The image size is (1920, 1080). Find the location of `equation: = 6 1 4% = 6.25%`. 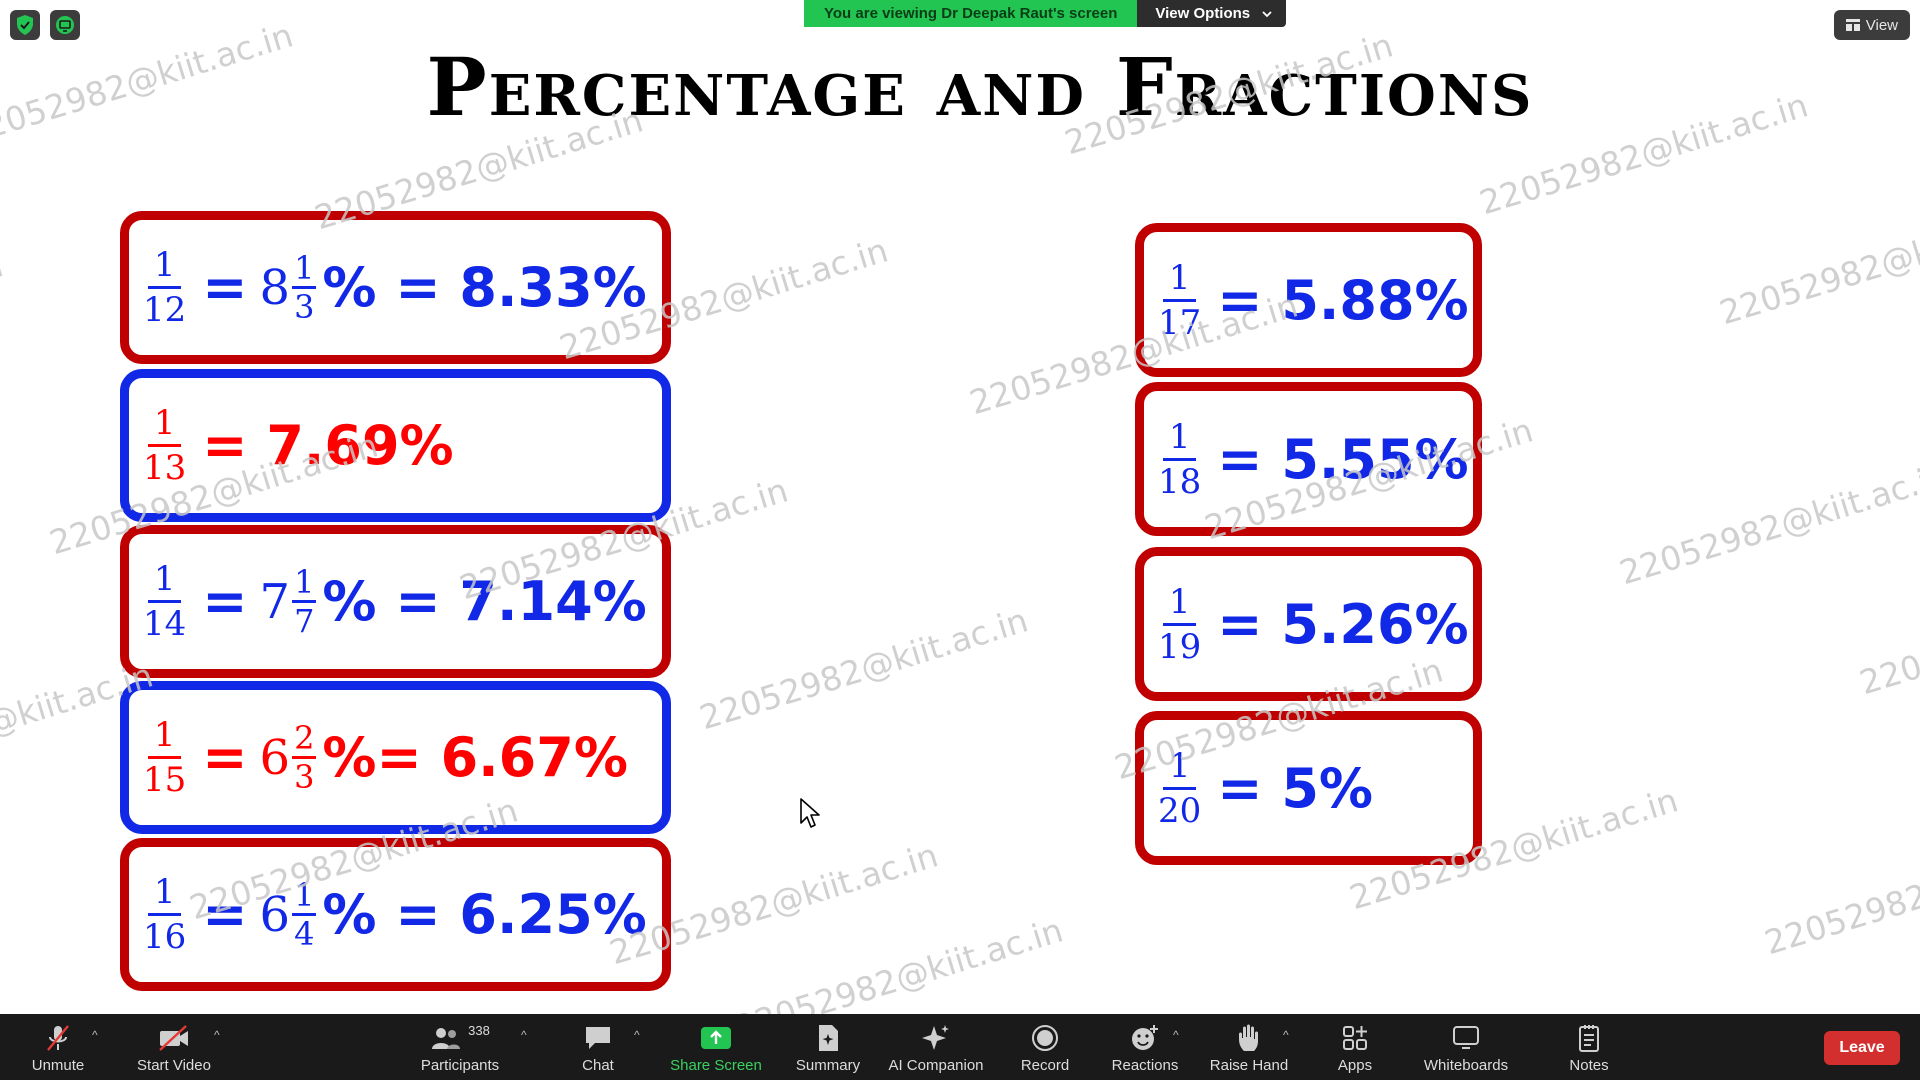

equation: = 6 1 4% = 6.25% is located at coordinates (424, 914).